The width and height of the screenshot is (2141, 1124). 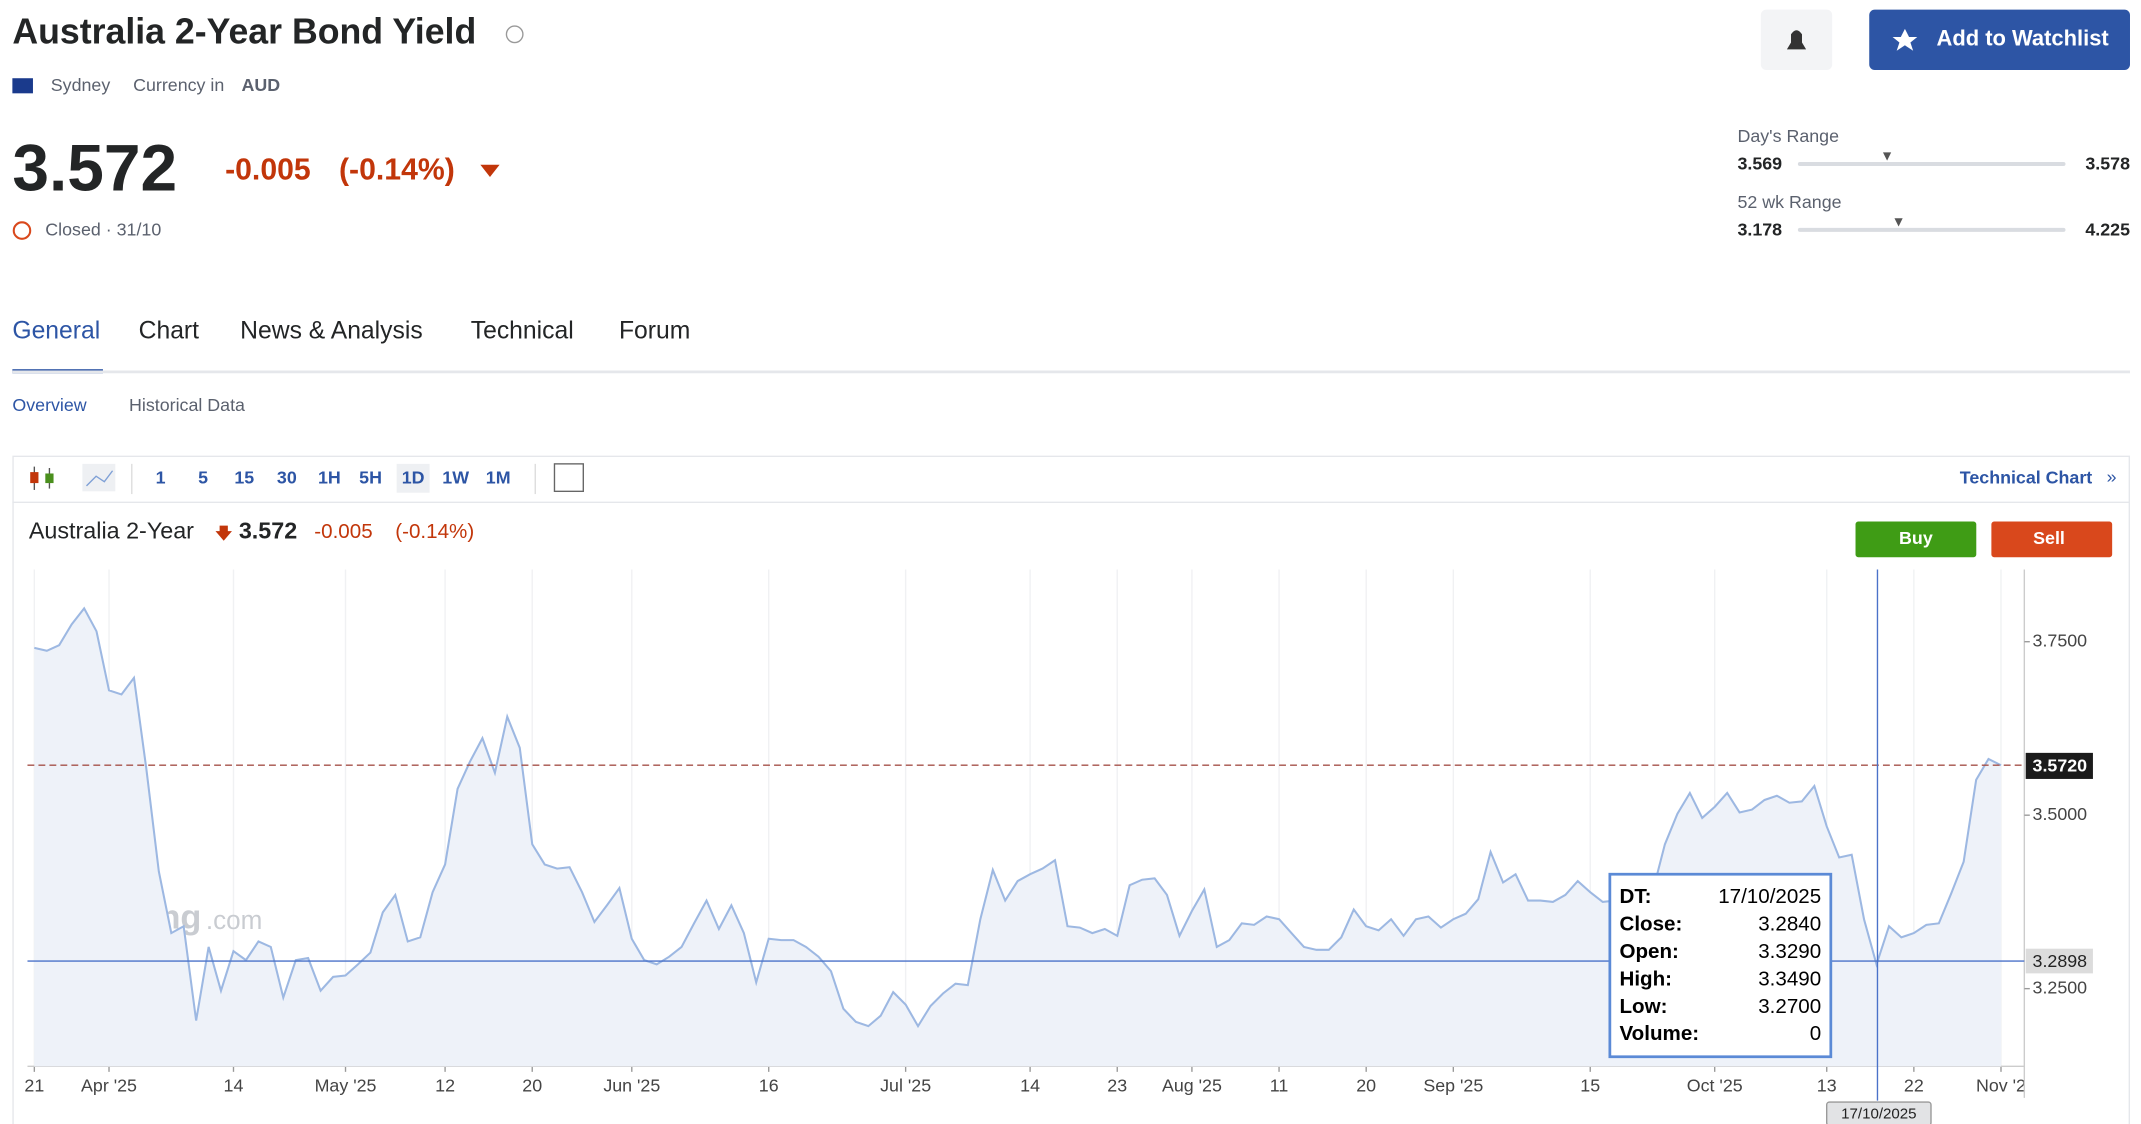 What do you see at coordinates (1914, 1086) in the screenshot?
I see `x-tick-label: 22` at bounding box center [1914, 1086].